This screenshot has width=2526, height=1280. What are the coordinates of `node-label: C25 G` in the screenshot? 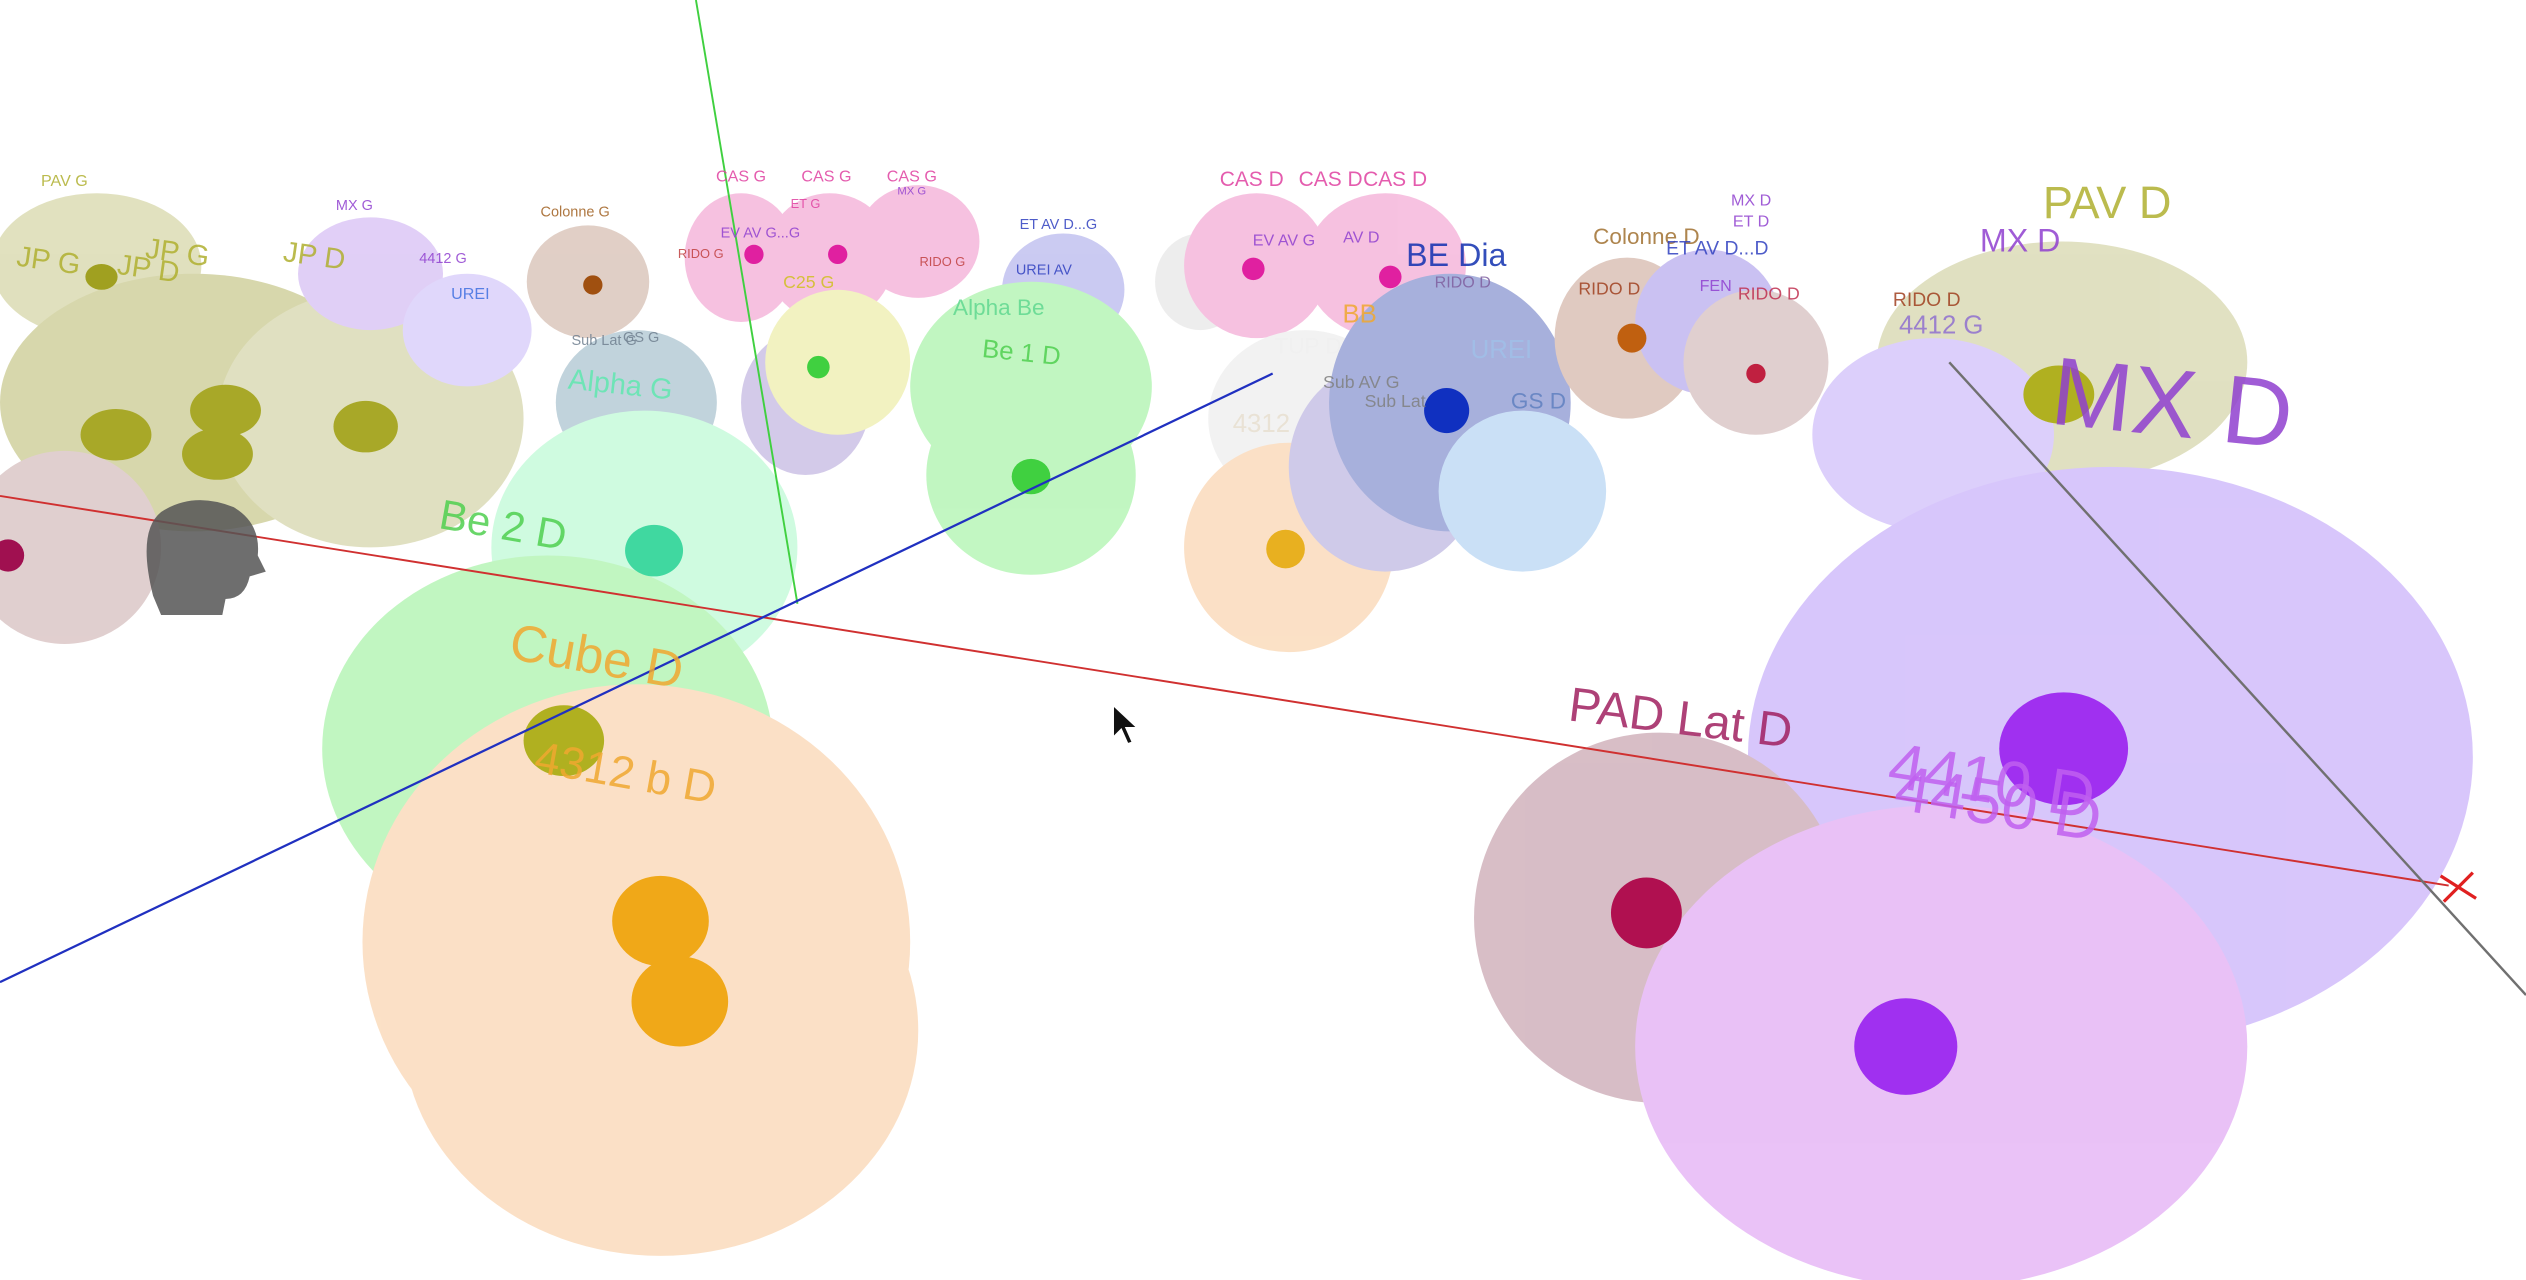 It's located at (808, 282).